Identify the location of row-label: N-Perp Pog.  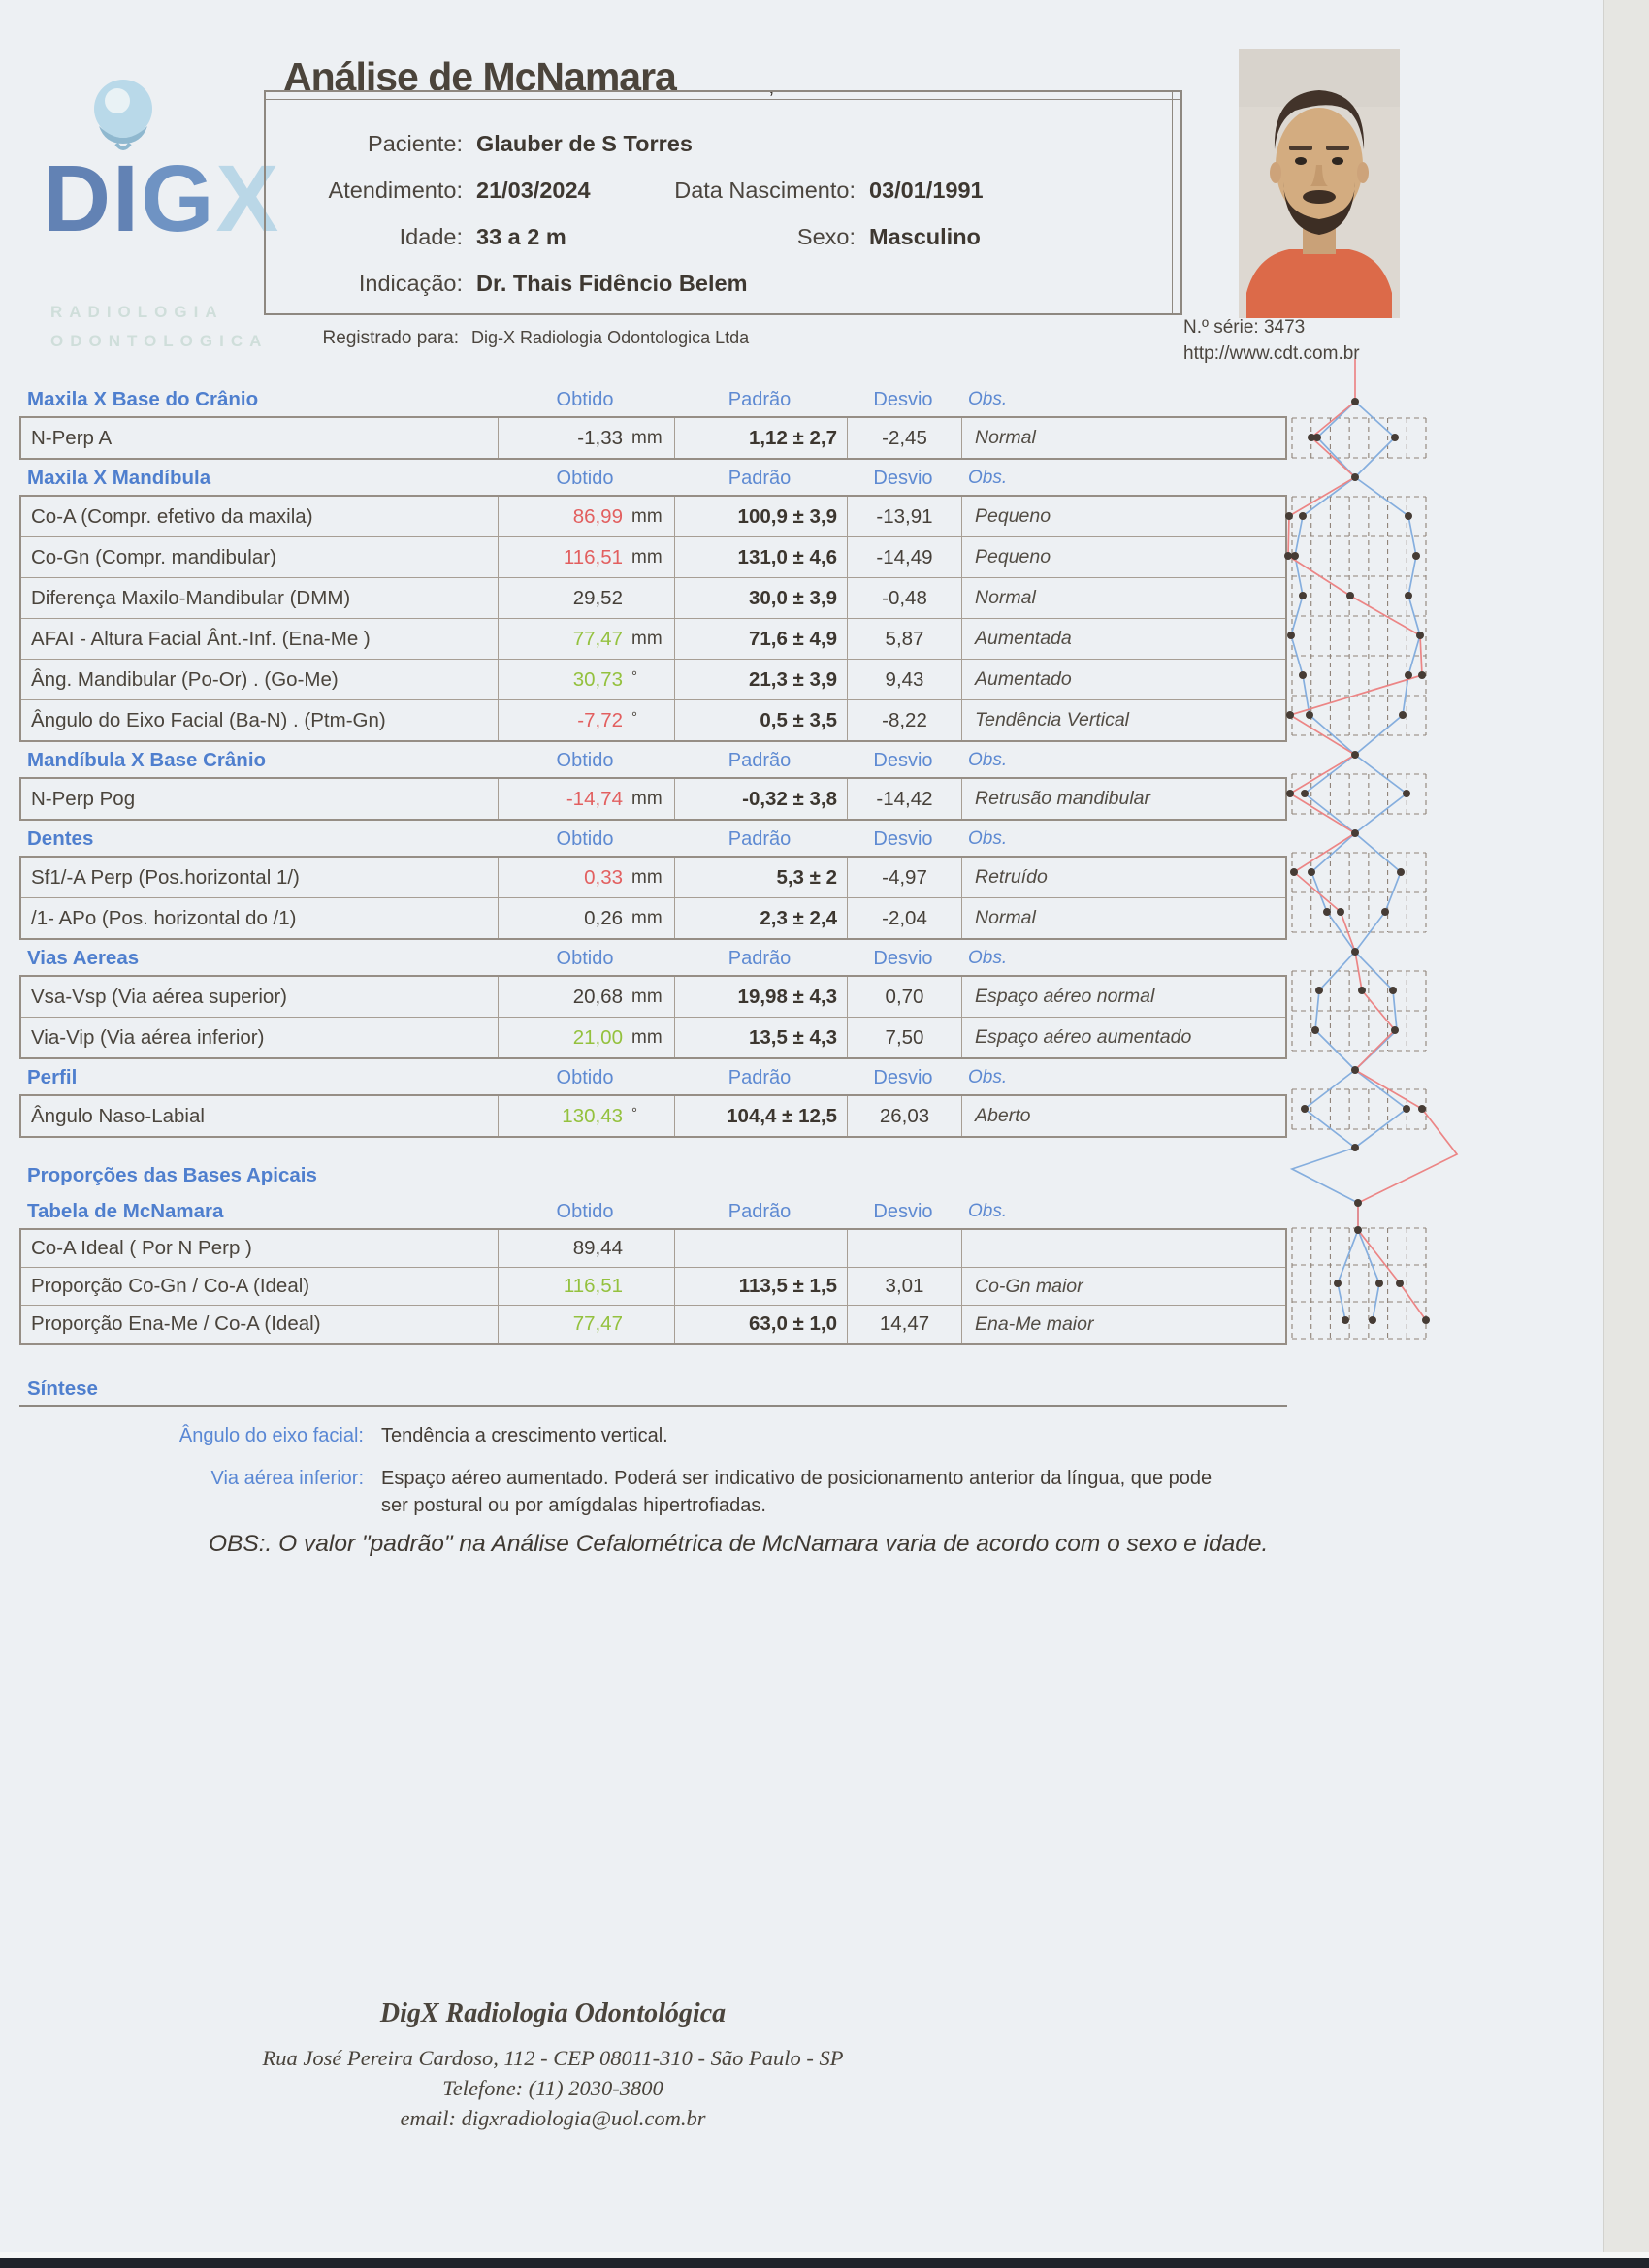
(260, 799).